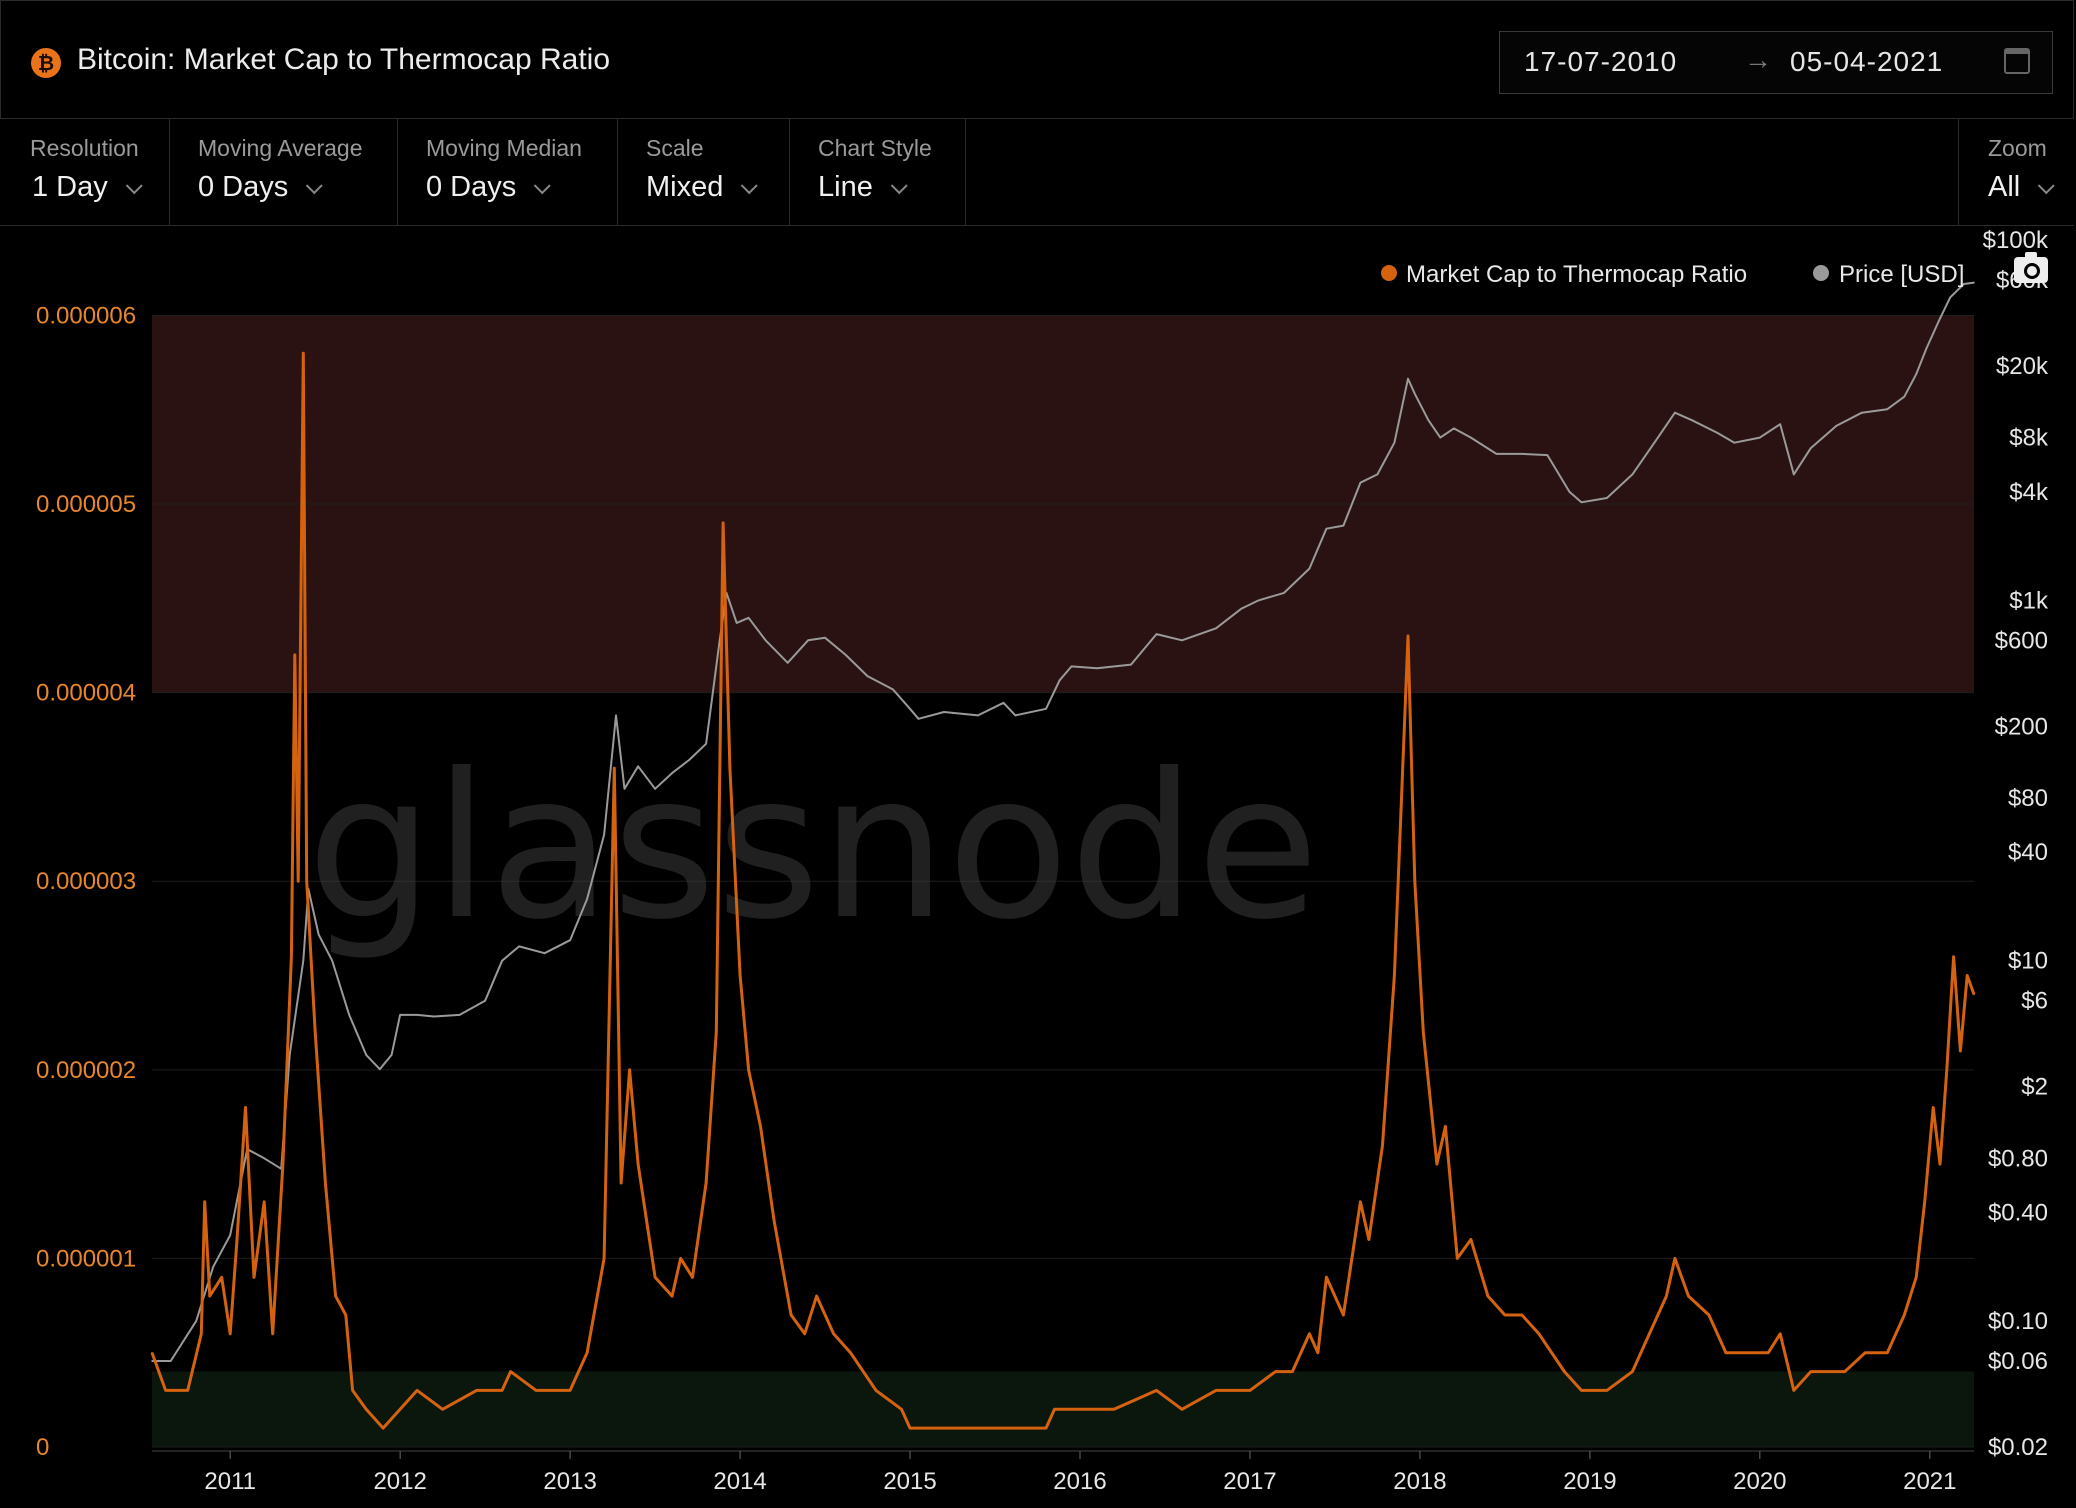 This screenshot has width=2076, height=1508. Describe the element at coordinates (1758, 59) in the screenshot. I see `date-arrow: →` at that location.